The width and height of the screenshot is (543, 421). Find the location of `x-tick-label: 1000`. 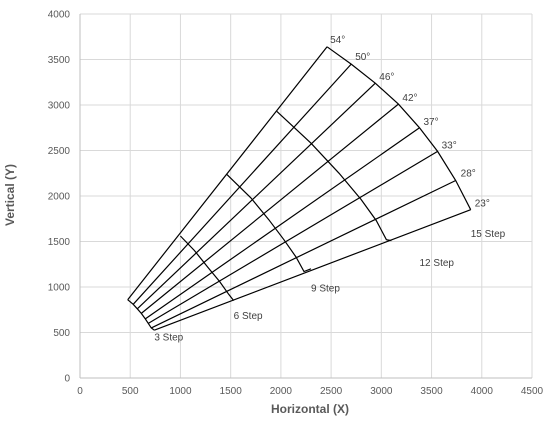

x-tick-label: 1000 is located at coordinates (180, 391).